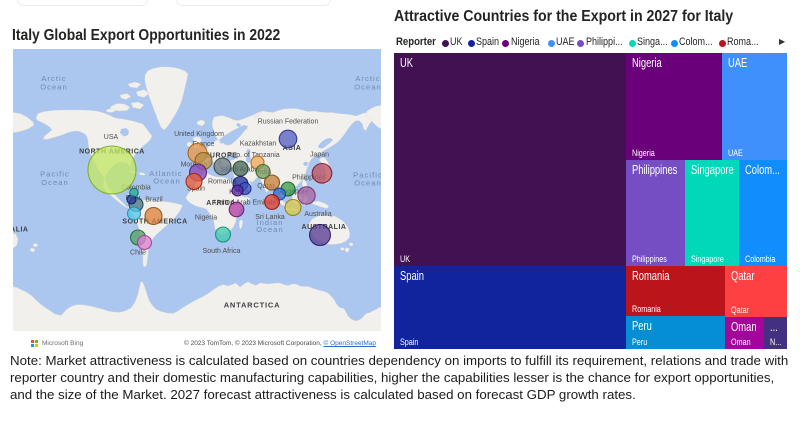  What do you see at coordinates (20, 230) in the screenshot?
I see `svg-text: AUSTRALIA` at bounding box center [20, 230].